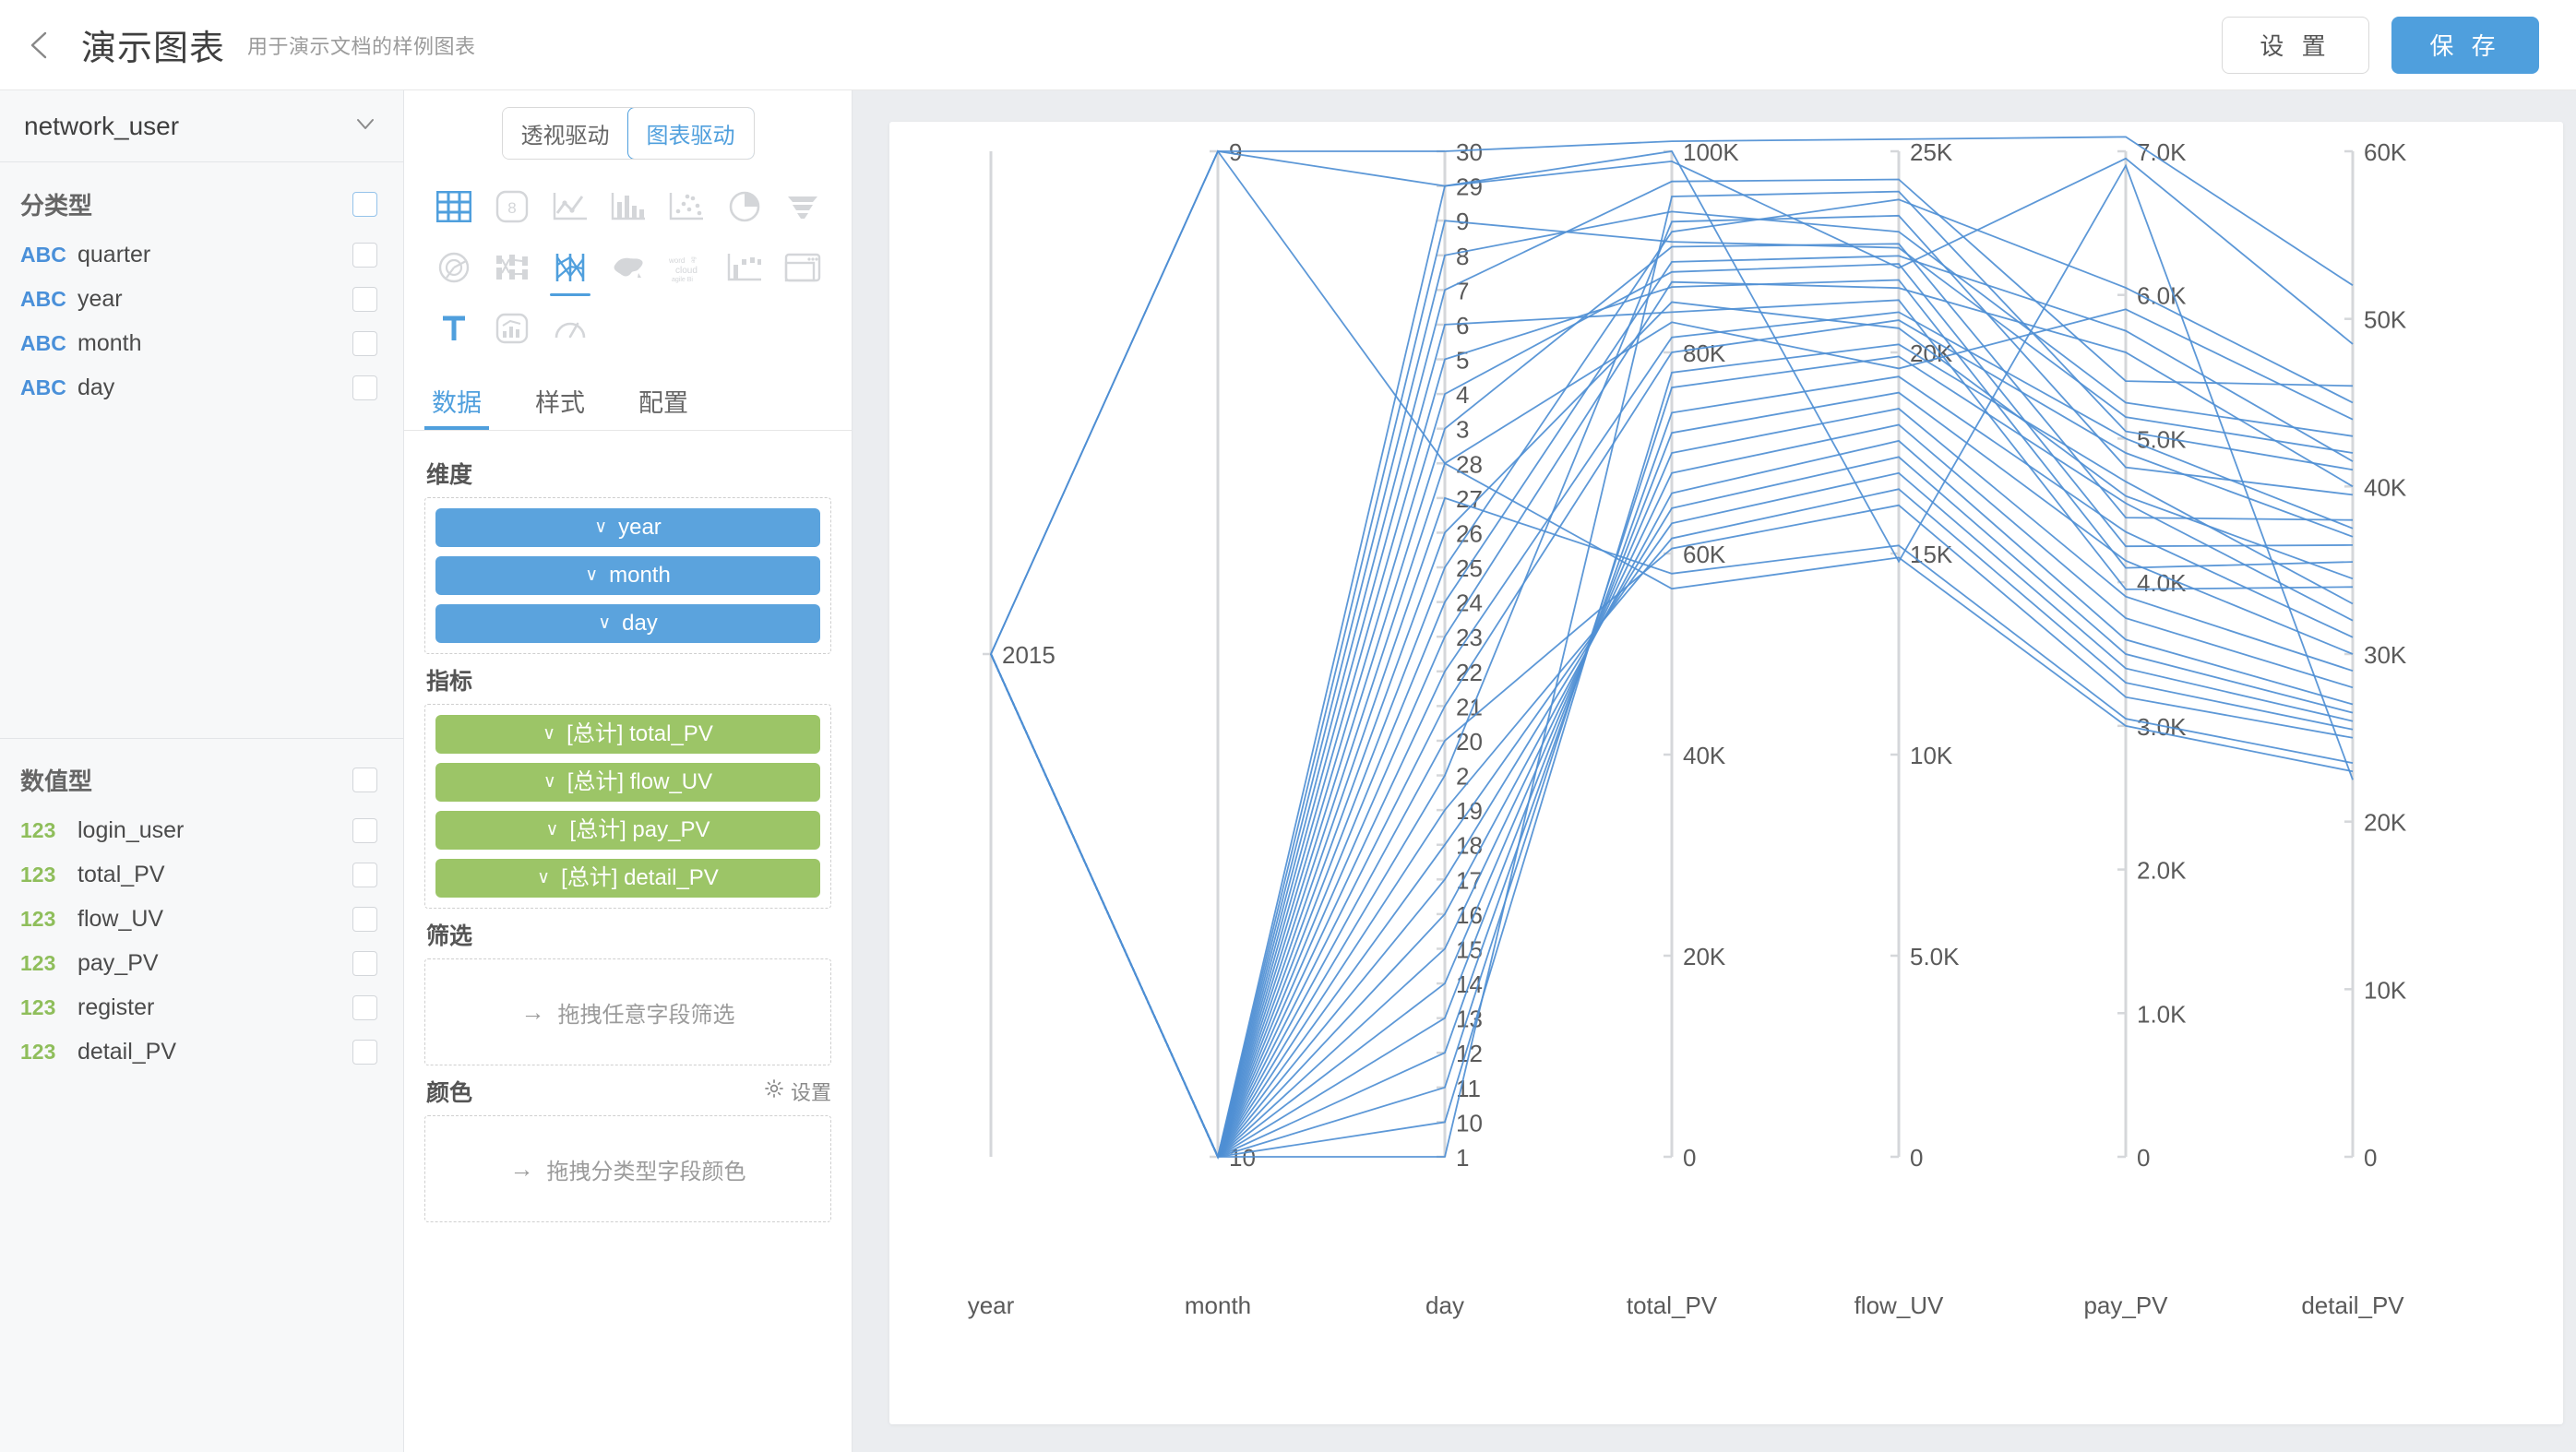  What do you see at coordinates (628, 400) in the screenshot?
I see `config-tabs: 数据 样式 配置` at bounding box center [628, 400].